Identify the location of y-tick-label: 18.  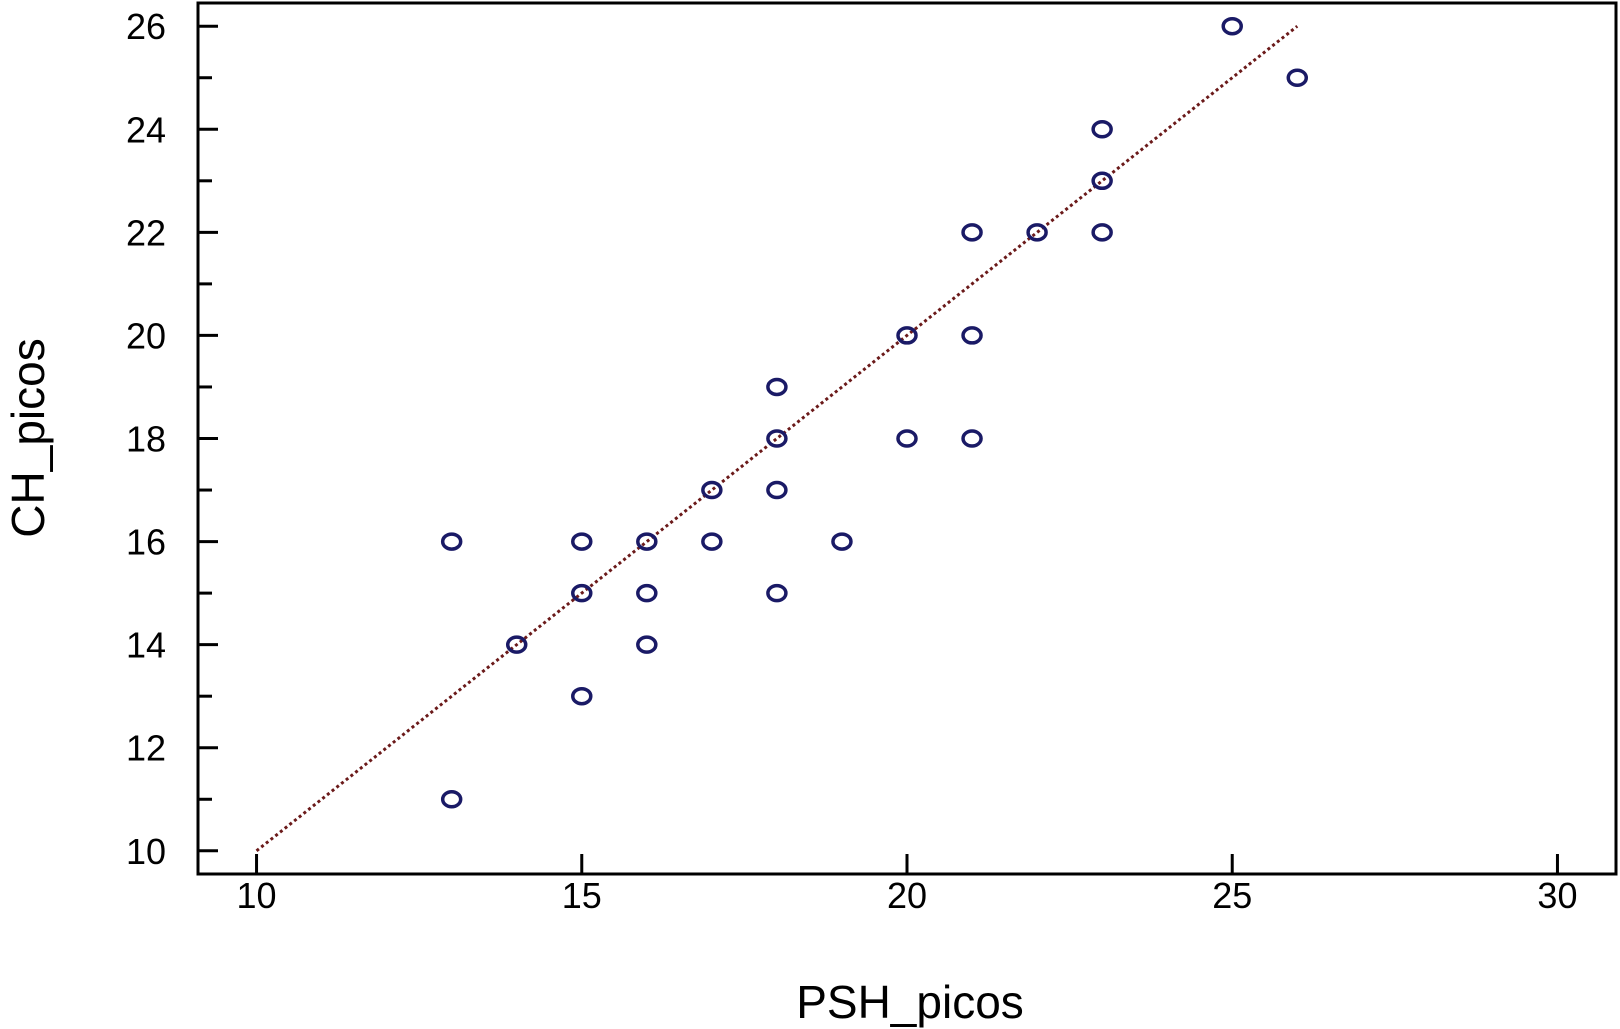
(146, 439).